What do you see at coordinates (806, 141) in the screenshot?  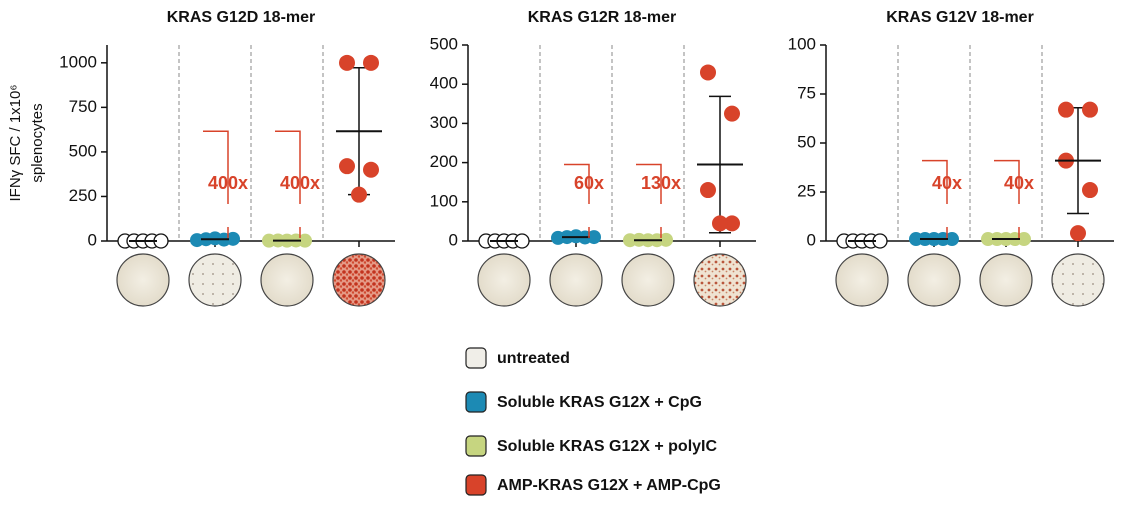 I see `y-tick-label: 50` at bounding box center [806, 141].